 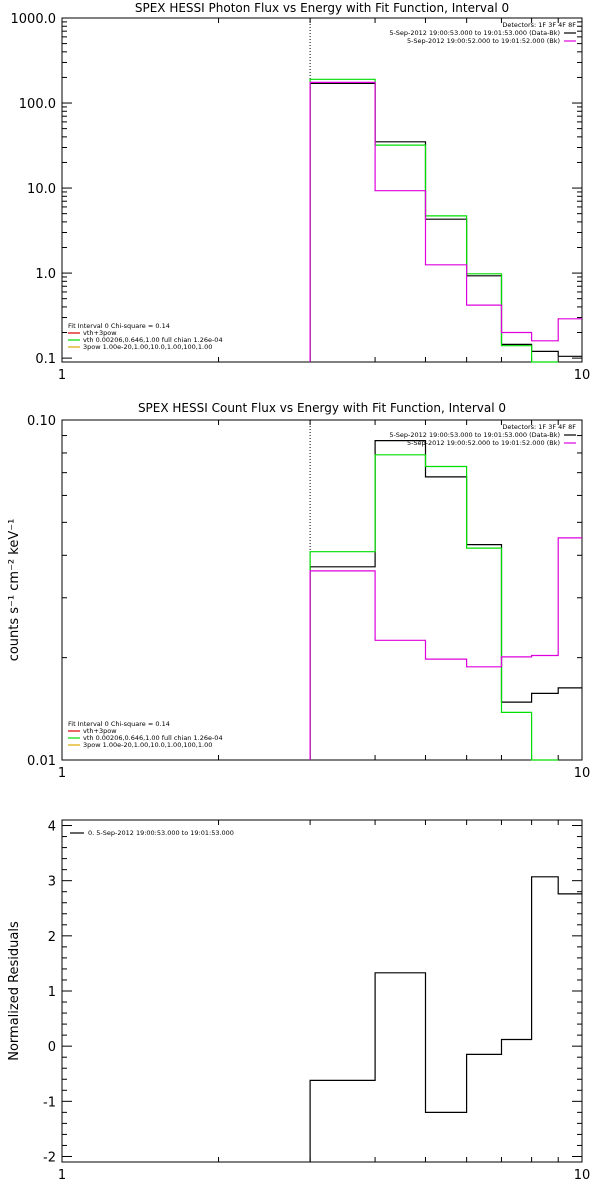 What do you see at coordinates (41, 189) in the screenshot?
I see `y-tick-label: 10.0` at bounding box center [41, 189].